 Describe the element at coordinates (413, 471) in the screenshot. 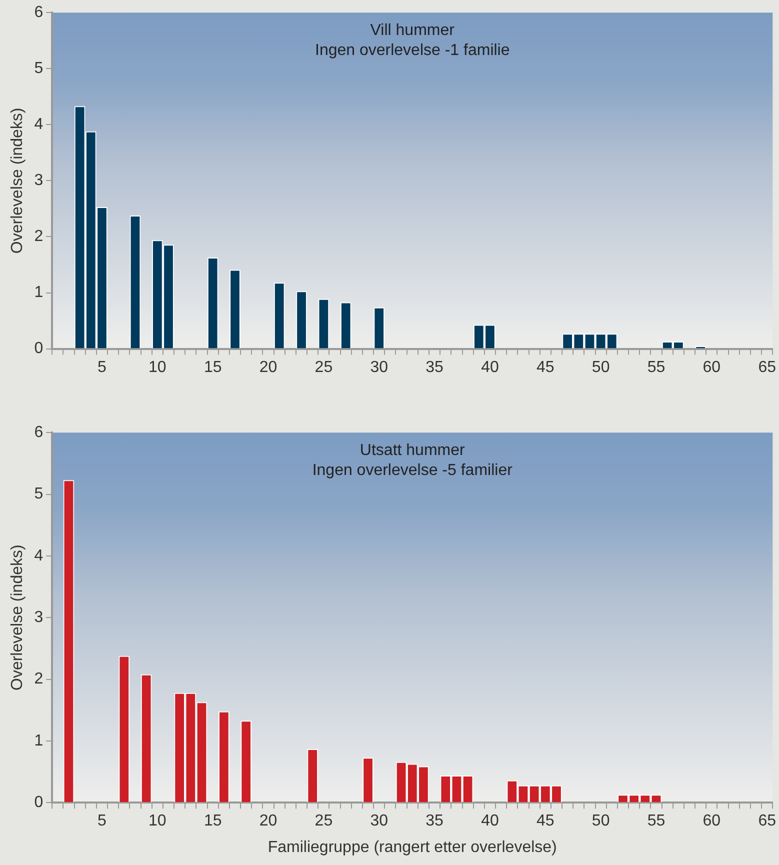

I see `text: Ingen overlevelse -5 familier` at that location.